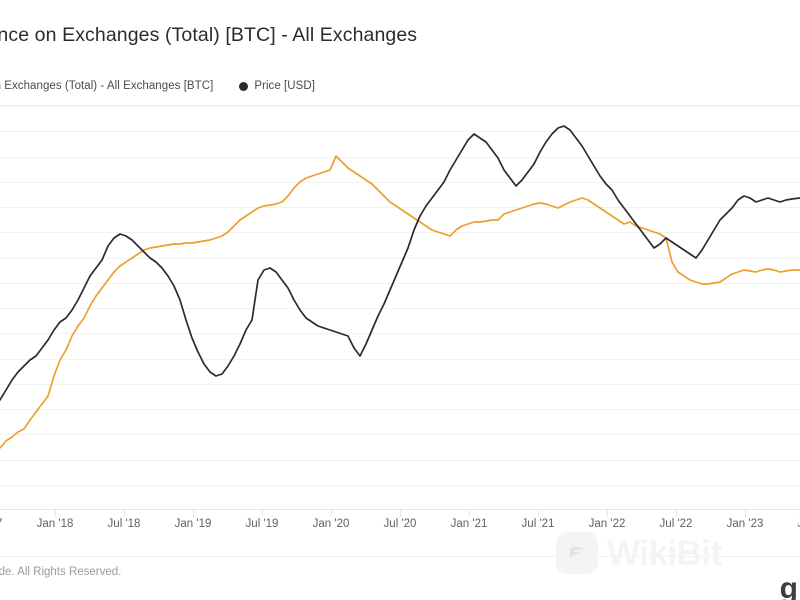 The width and height of the screenshot is (800, 600). I want to click on x-axis-label: Jul '23, so click(799, 524).